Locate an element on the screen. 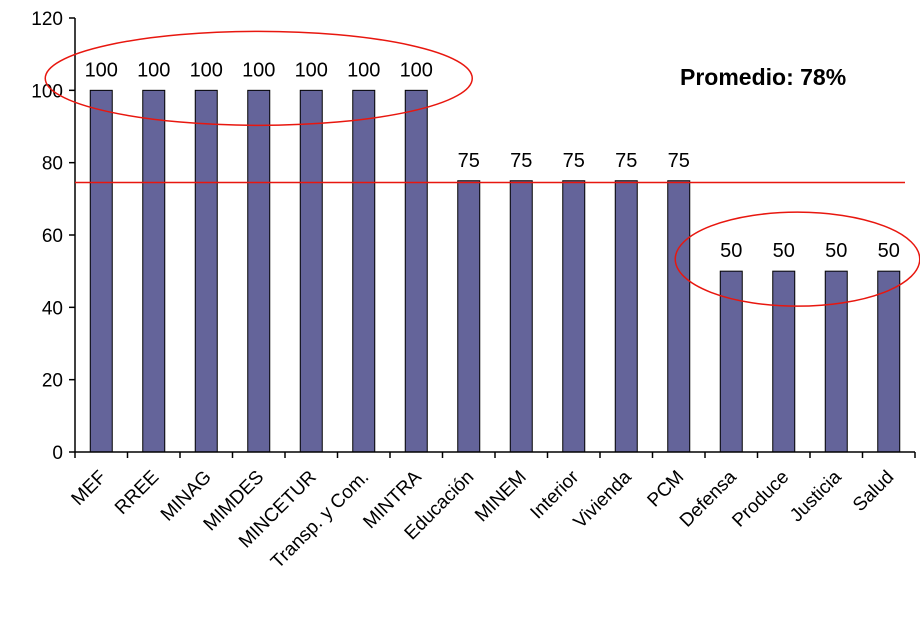 The height and width of the screenshot is (620, 920). highlight-ellipse is located at coordinates (258, 78).